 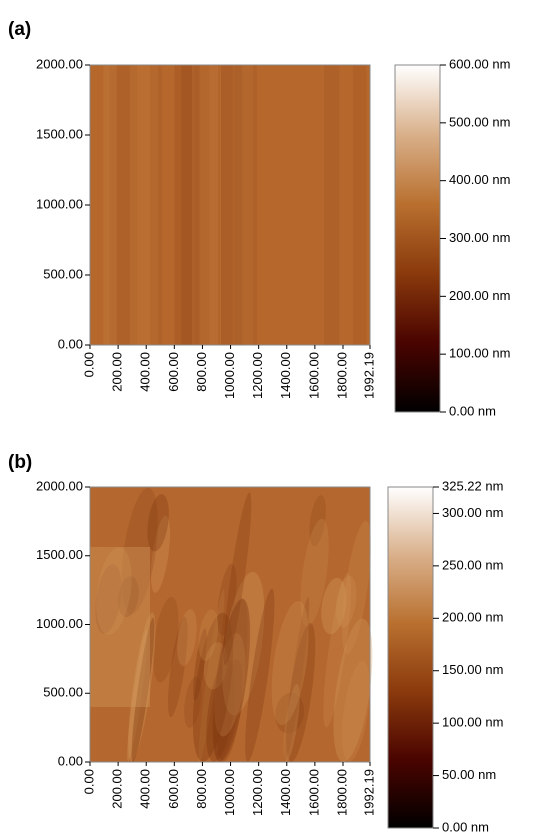 I want to click on panel-label: (b), so click(x=20, y=462).